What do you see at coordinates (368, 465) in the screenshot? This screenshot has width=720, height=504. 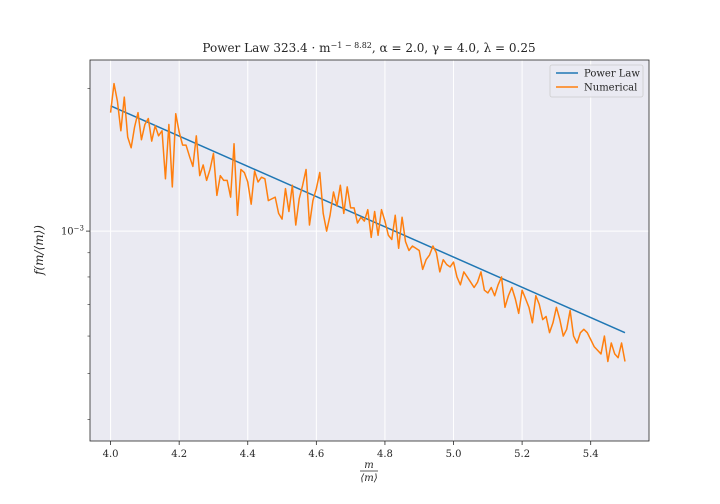 I see `x-axis-label-numerator: m` at bounding box center [368, 465].